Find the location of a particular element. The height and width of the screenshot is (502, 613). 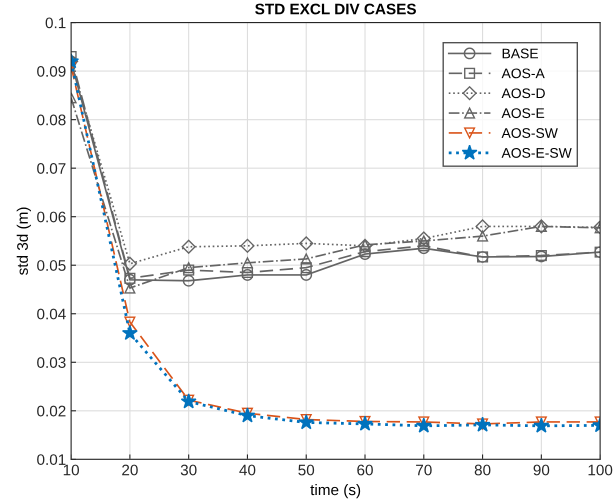

legend-label: BASE is located at coordinates (520, 53).